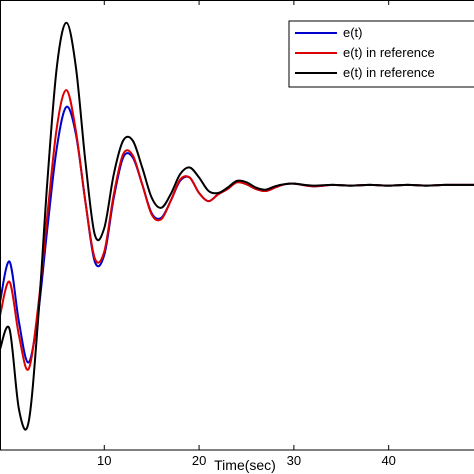  What do you see at coordinates (389, 52) in the screenshot?
I see `legend-label-2: e(t) in reference` at bounding box center [389, 52].